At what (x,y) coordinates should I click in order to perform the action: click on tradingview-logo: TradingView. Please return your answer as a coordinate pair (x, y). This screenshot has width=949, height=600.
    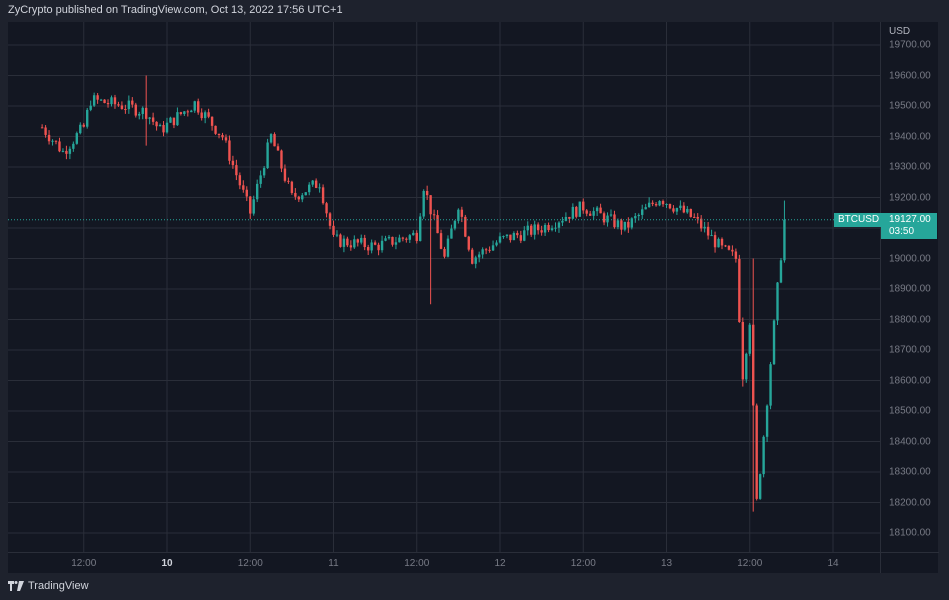
    Looking at the image, I should click on (48, 586).